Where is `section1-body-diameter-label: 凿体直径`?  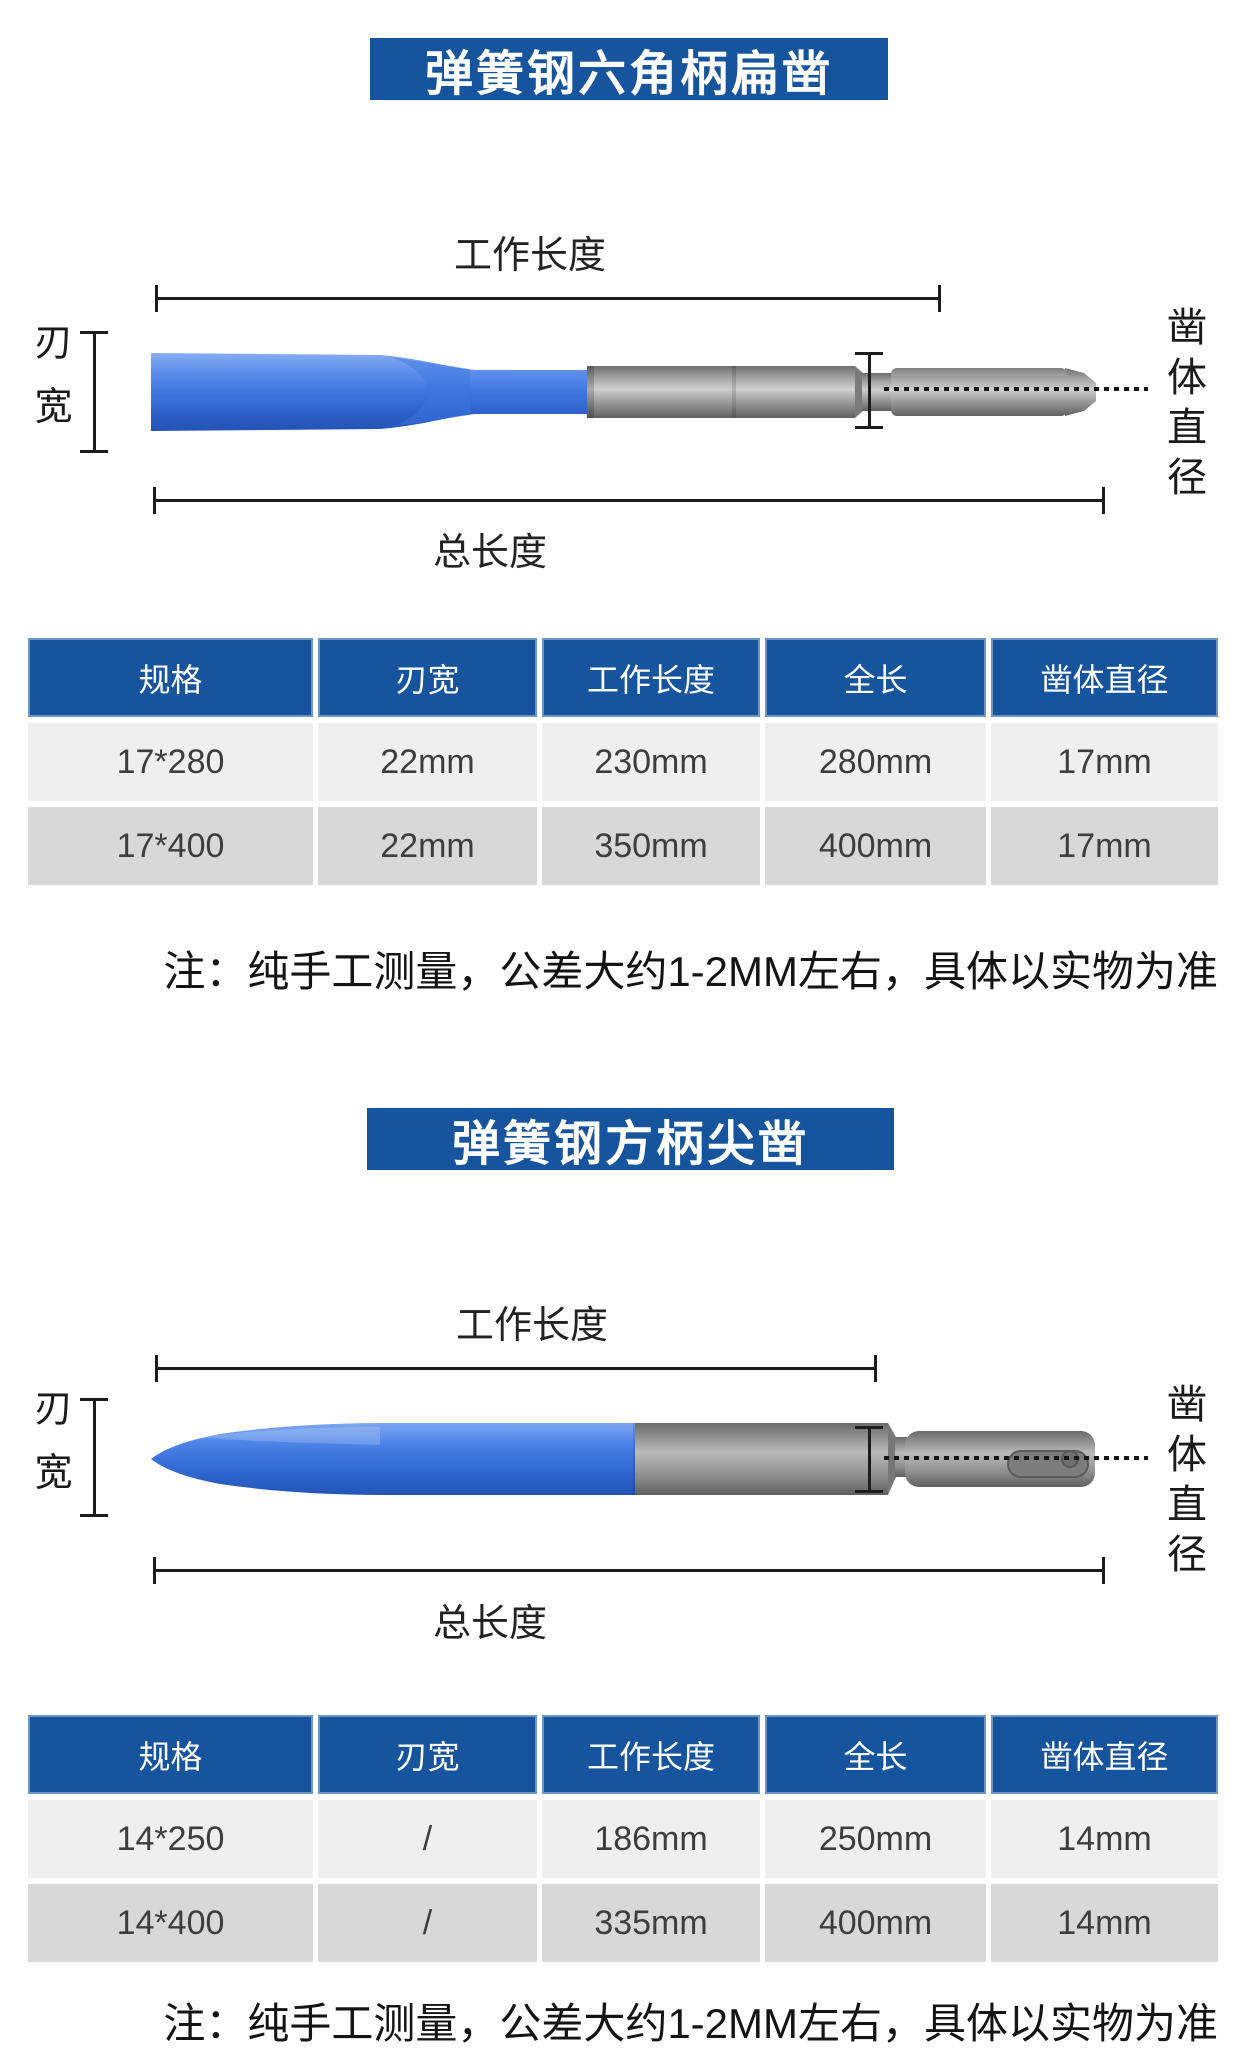
section1-body-diameter-label: 凿体直径 is located at coordinates (1183, 406).